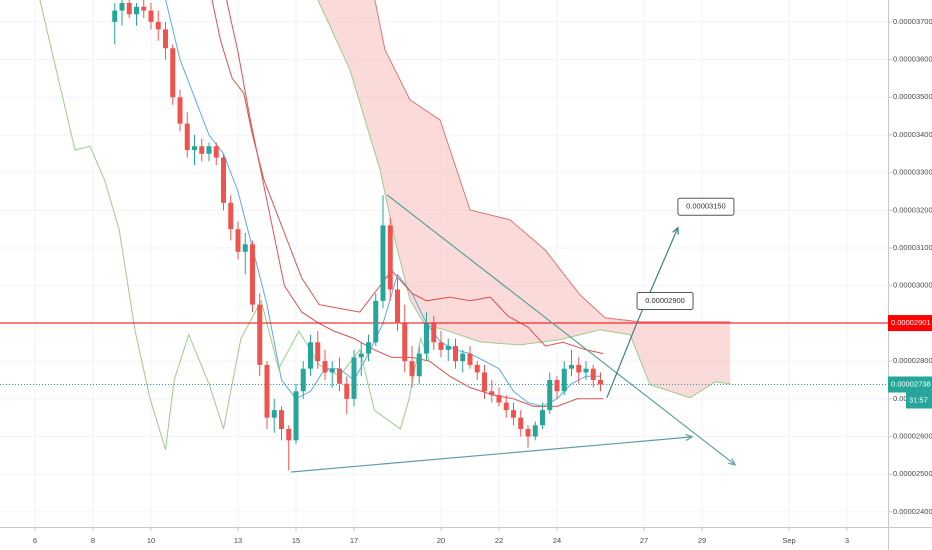 Image resolution: width=932 pixels, height=550 pixels. Describe the element at coordinates (912, 473) in the screenshot. I see `y-tick-label: 0.00002500` at that location.